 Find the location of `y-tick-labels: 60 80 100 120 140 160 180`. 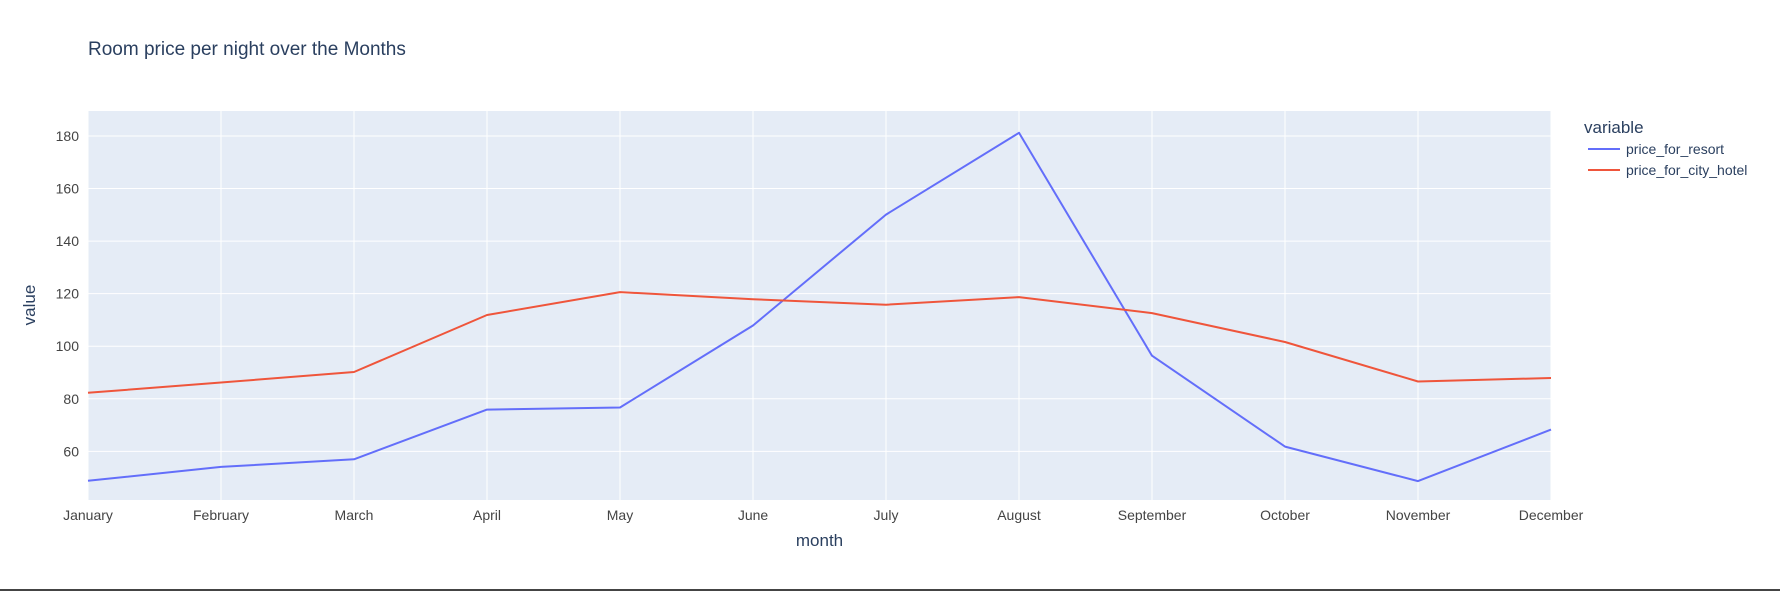

y-tick-labels: 60 80 100 120 140 160 180 is located at coordinates (68, 293).